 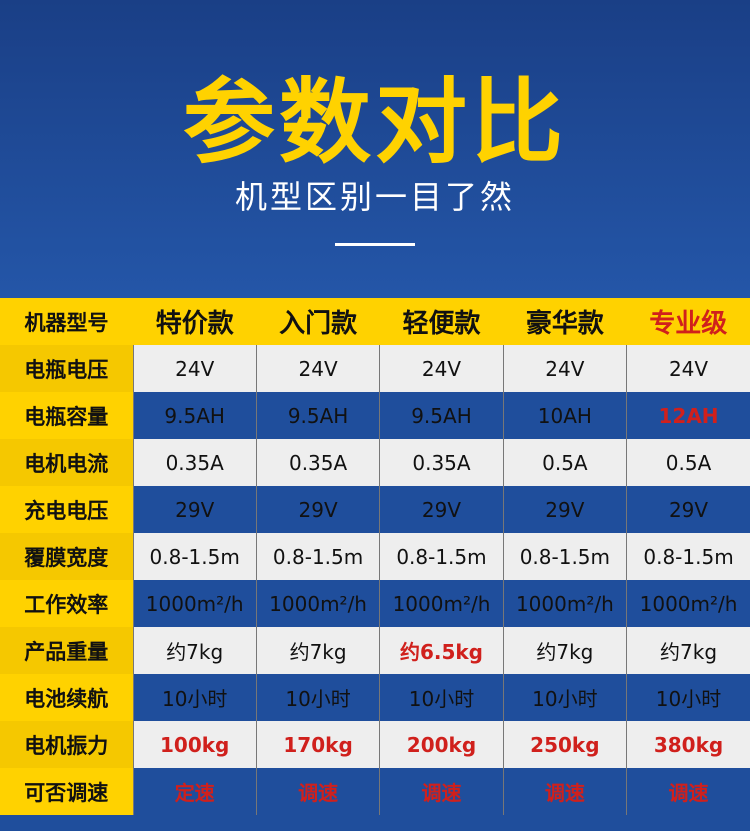 I want to click on table-row: 充电电压 29V 29V 29V 29V 29V, so click(x=375, y=509).